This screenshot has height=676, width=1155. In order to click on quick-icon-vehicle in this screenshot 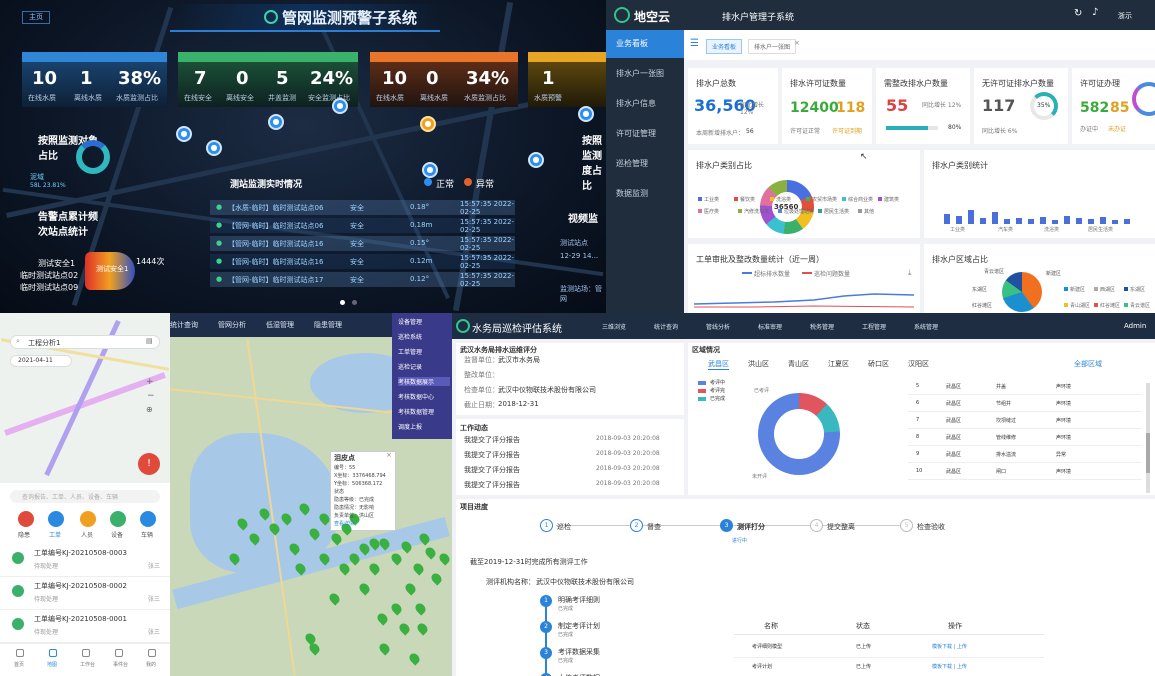, I will do `click(148, 519)`.